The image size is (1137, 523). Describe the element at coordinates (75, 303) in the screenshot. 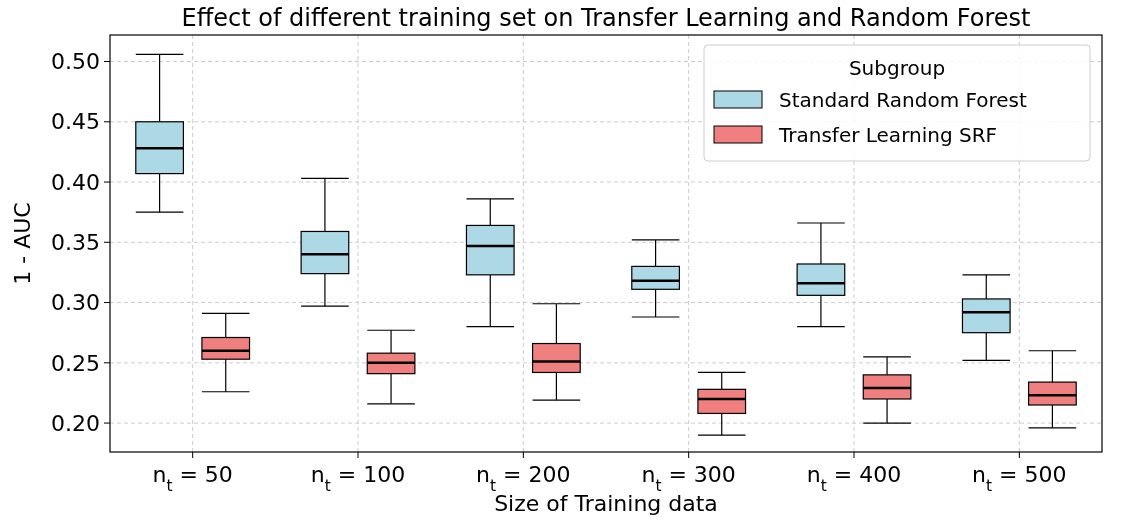

I see `y-tick-label: 0.30` at that location.